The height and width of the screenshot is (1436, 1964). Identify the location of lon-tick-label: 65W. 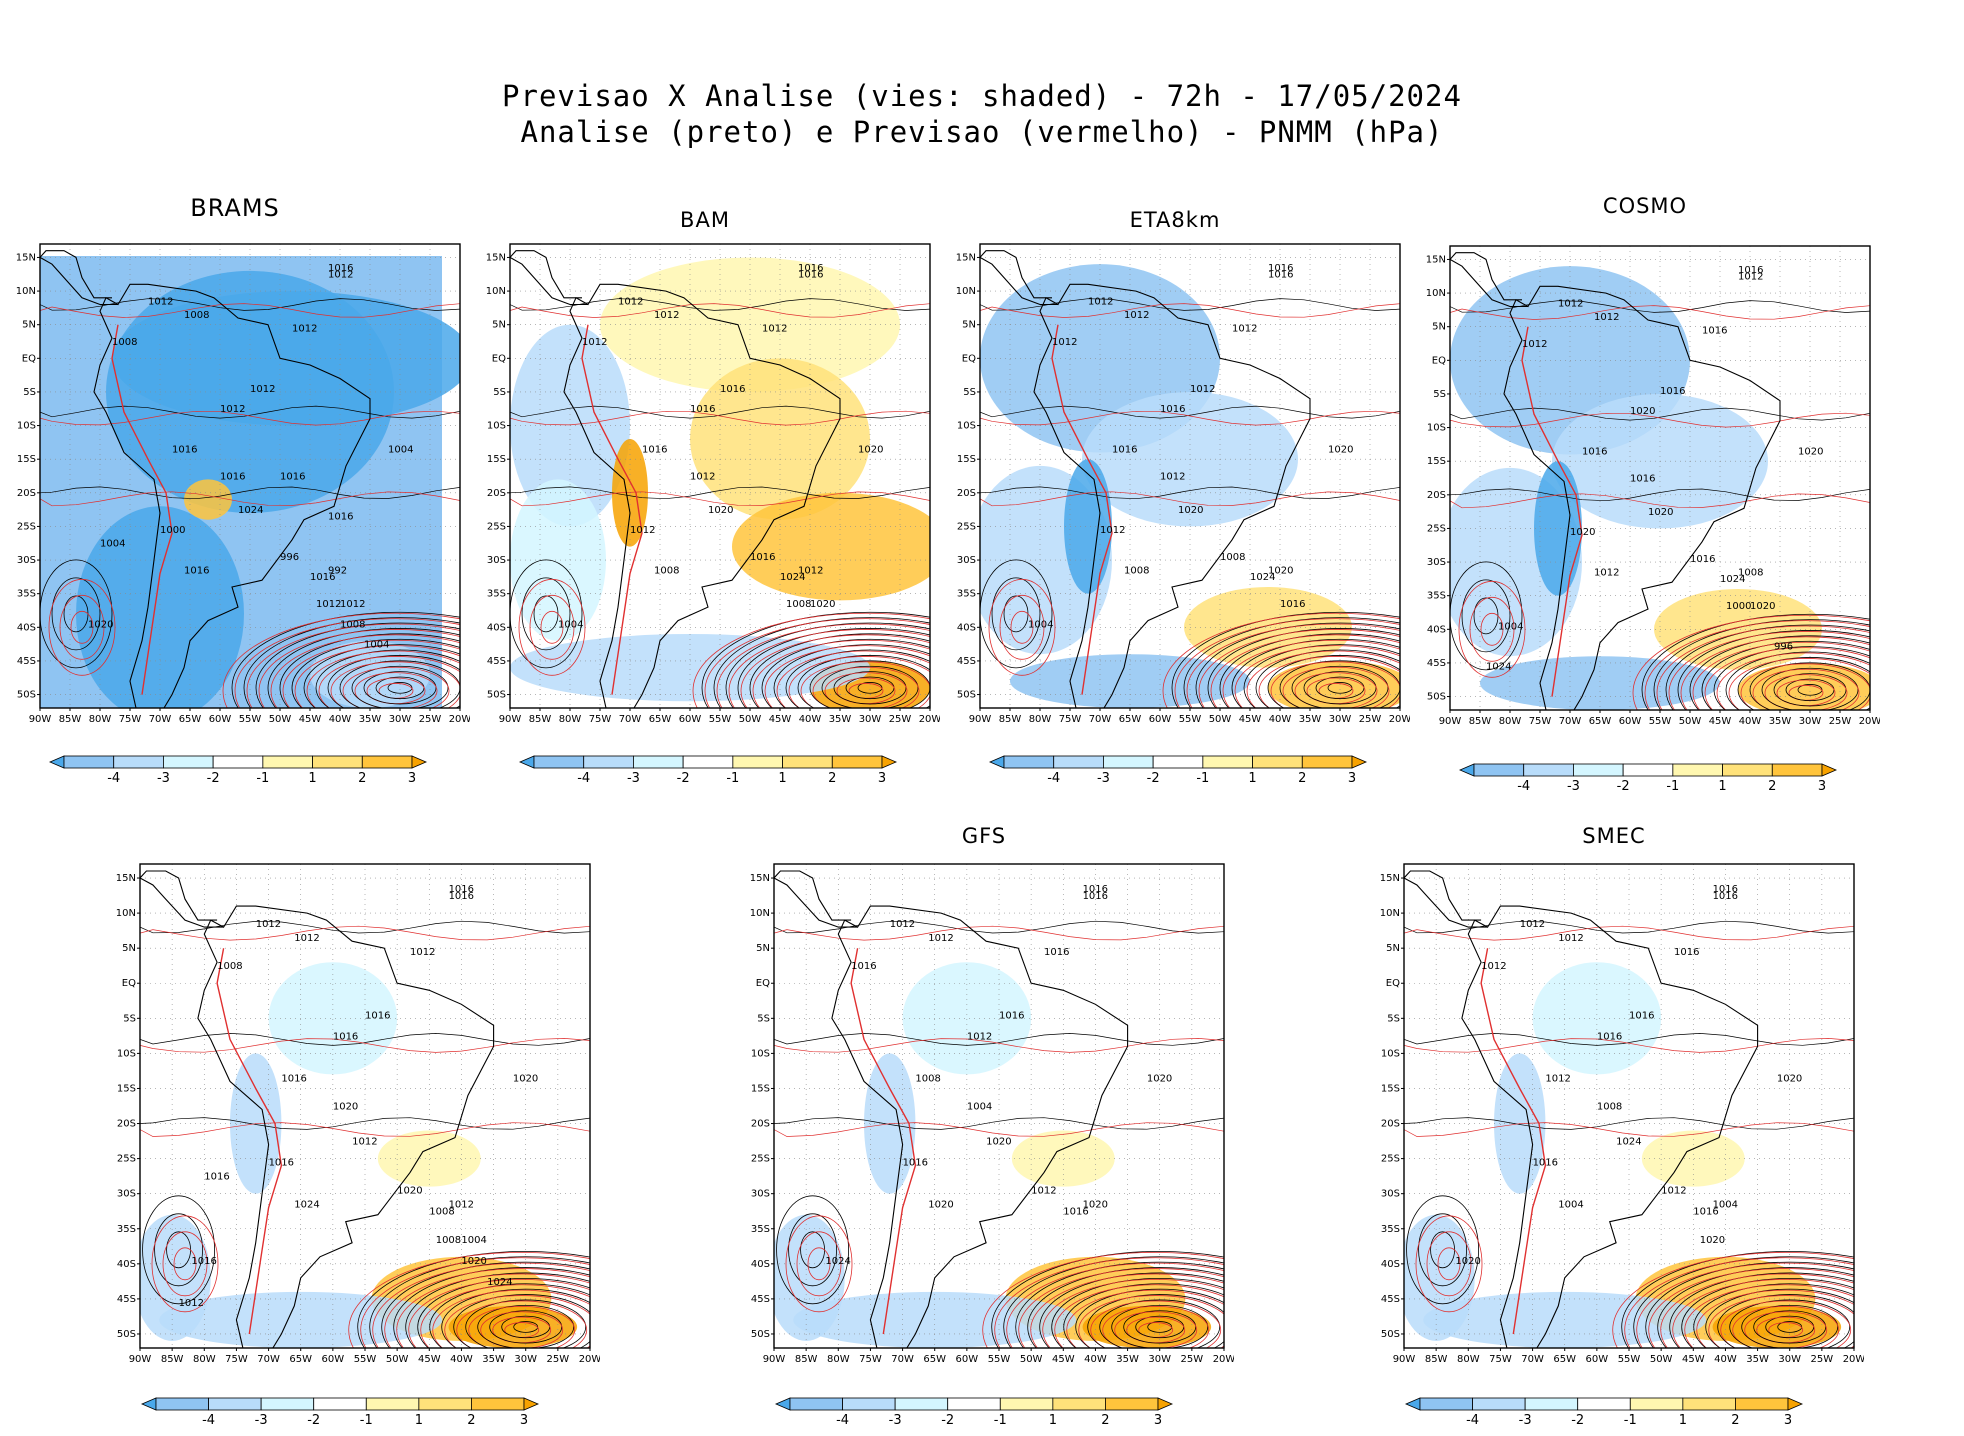
(1600, 721).